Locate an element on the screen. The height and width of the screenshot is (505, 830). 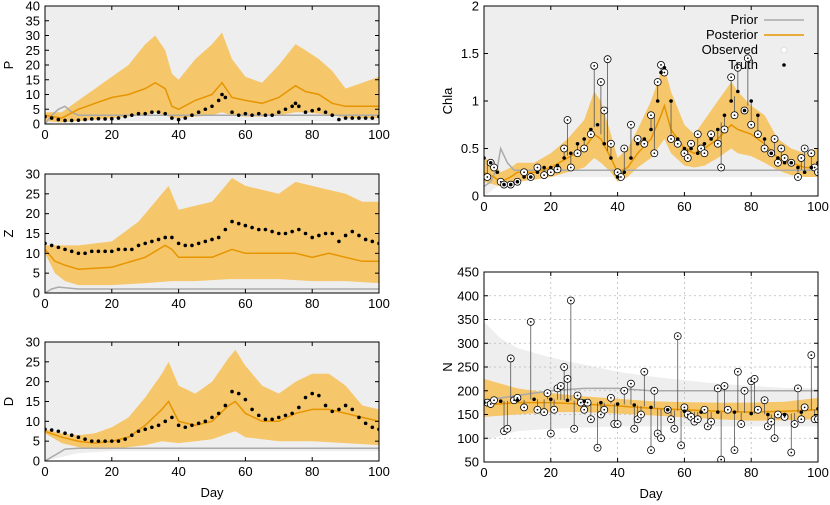
posterior-band is located at coordinates (651, 399).